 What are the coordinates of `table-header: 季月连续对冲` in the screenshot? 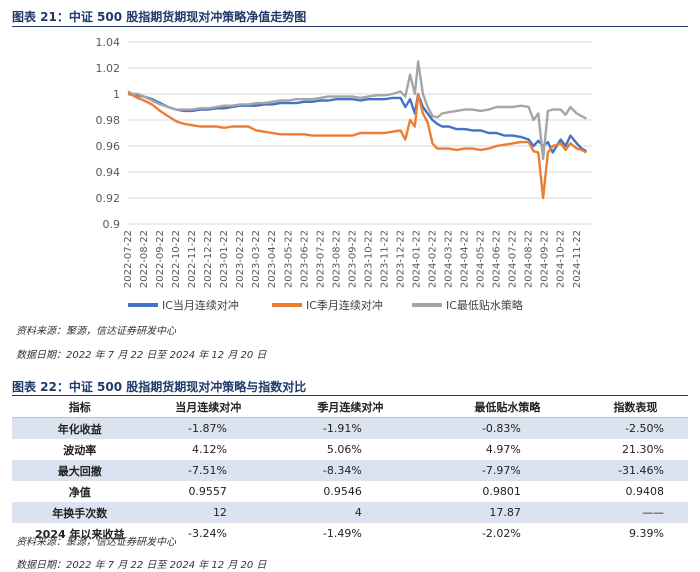 It's located at (350, 407).